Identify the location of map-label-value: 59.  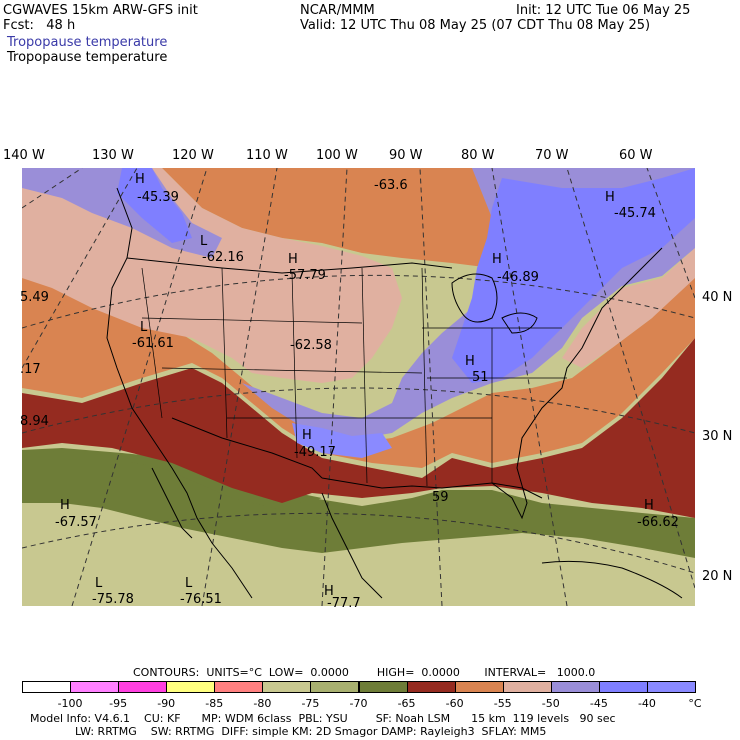
(440, 497).